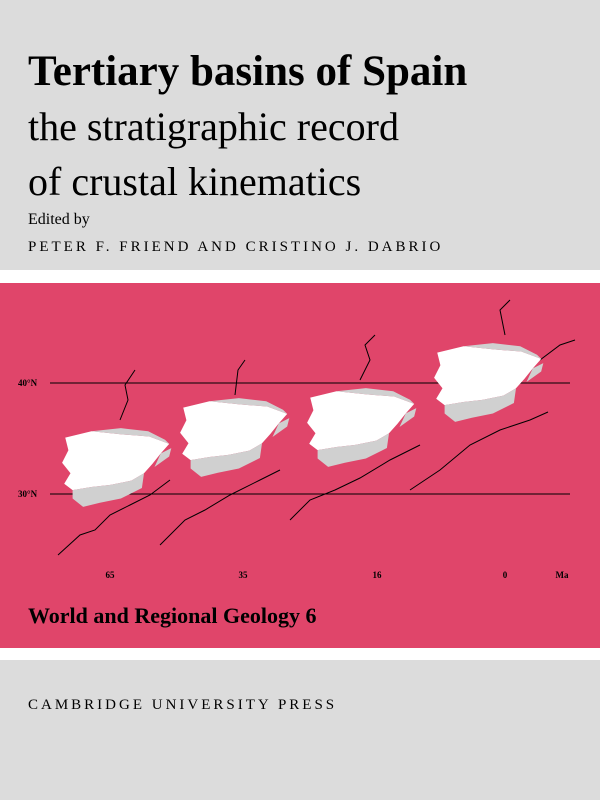  What do you see at coordinates (213, 126) in the screenshot?
I see `subtitle: the stratigraphic record` at bounding box center [213, 126].